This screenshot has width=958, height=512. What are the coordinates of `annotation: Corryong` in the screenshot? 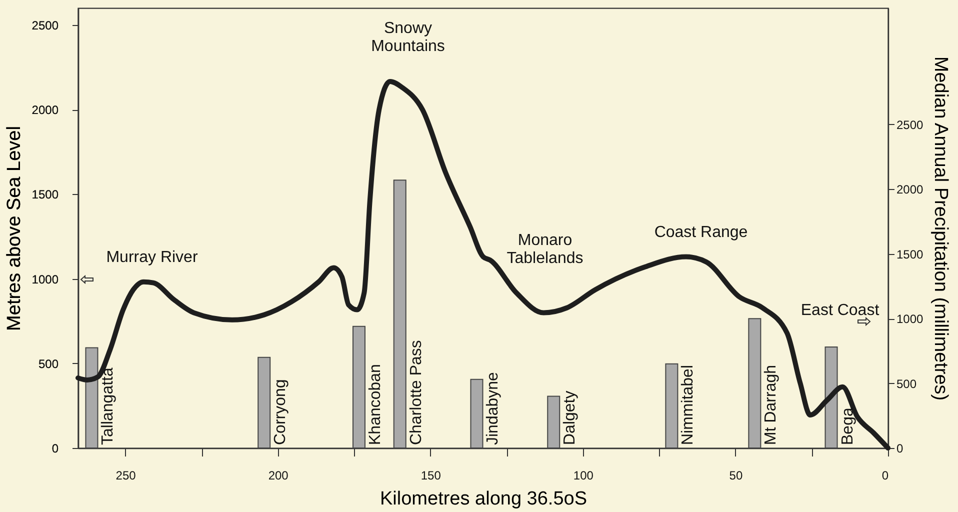 It's located at (281, 412).